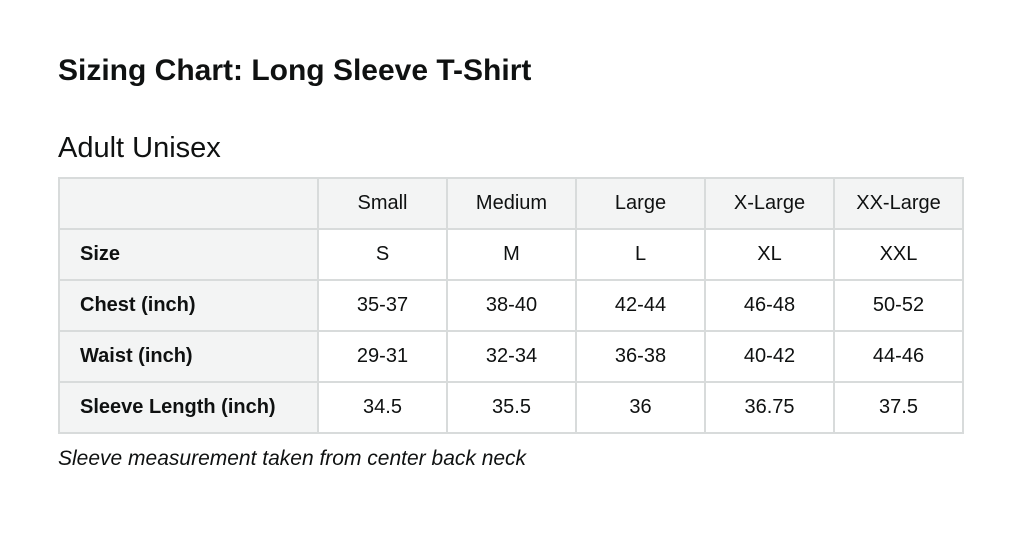  I want to click on table-cell: 35.5, so click(511, 407).